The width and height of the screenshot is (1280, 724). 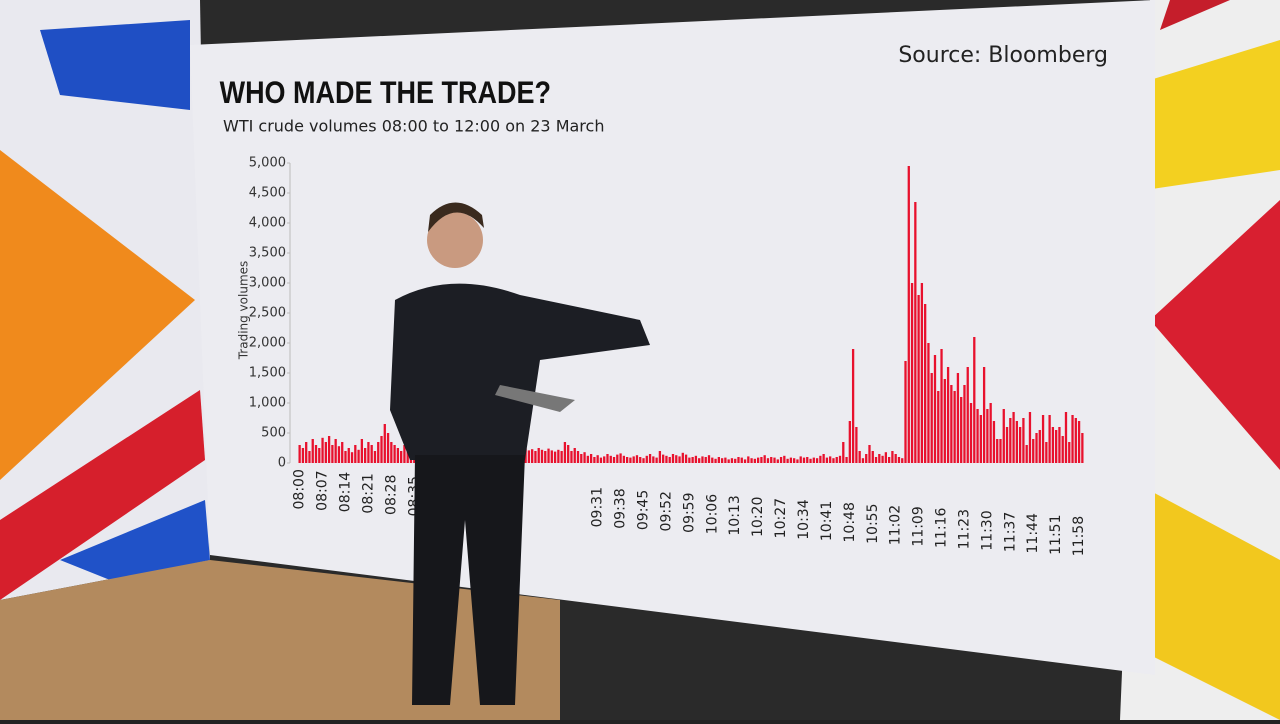 I want to click on y-tick-label: 0, so click(x=282, y=463).